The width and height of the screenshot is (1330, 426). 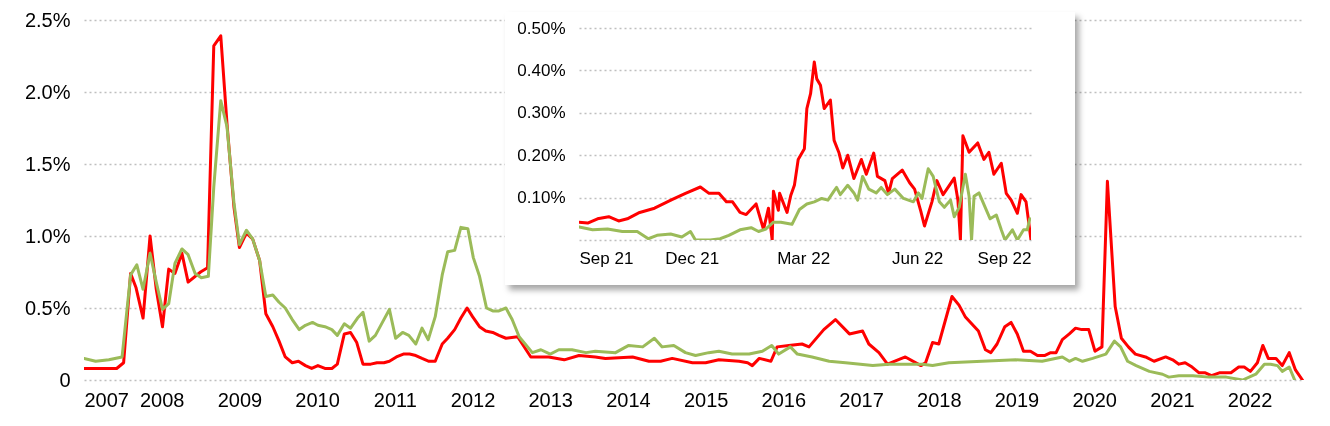 I want to click on y-tick-label: 0.10%, so click(x=541, y=198).